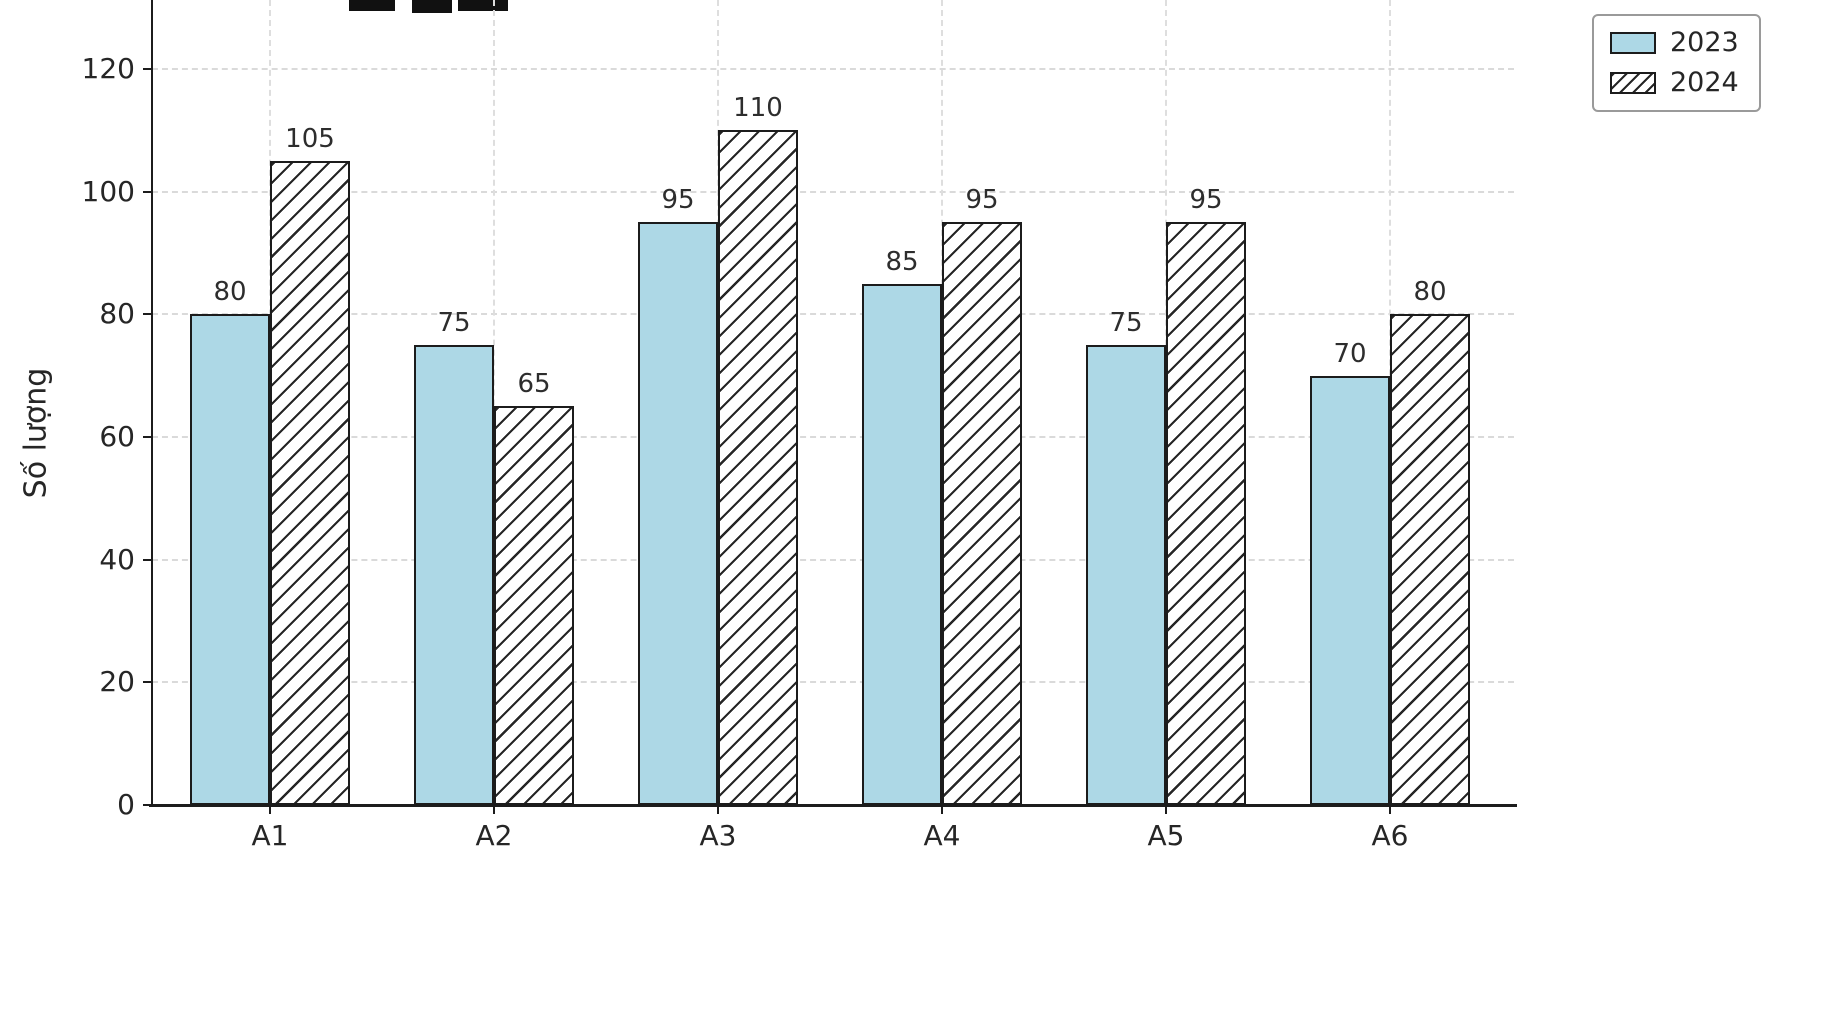 The width and height of the screenshot is (1826, 1009). What do you see at coordinates (1633, 83) in the screenshot?
I see `legend-swatch-2024` at bounding box center [1633, 83].